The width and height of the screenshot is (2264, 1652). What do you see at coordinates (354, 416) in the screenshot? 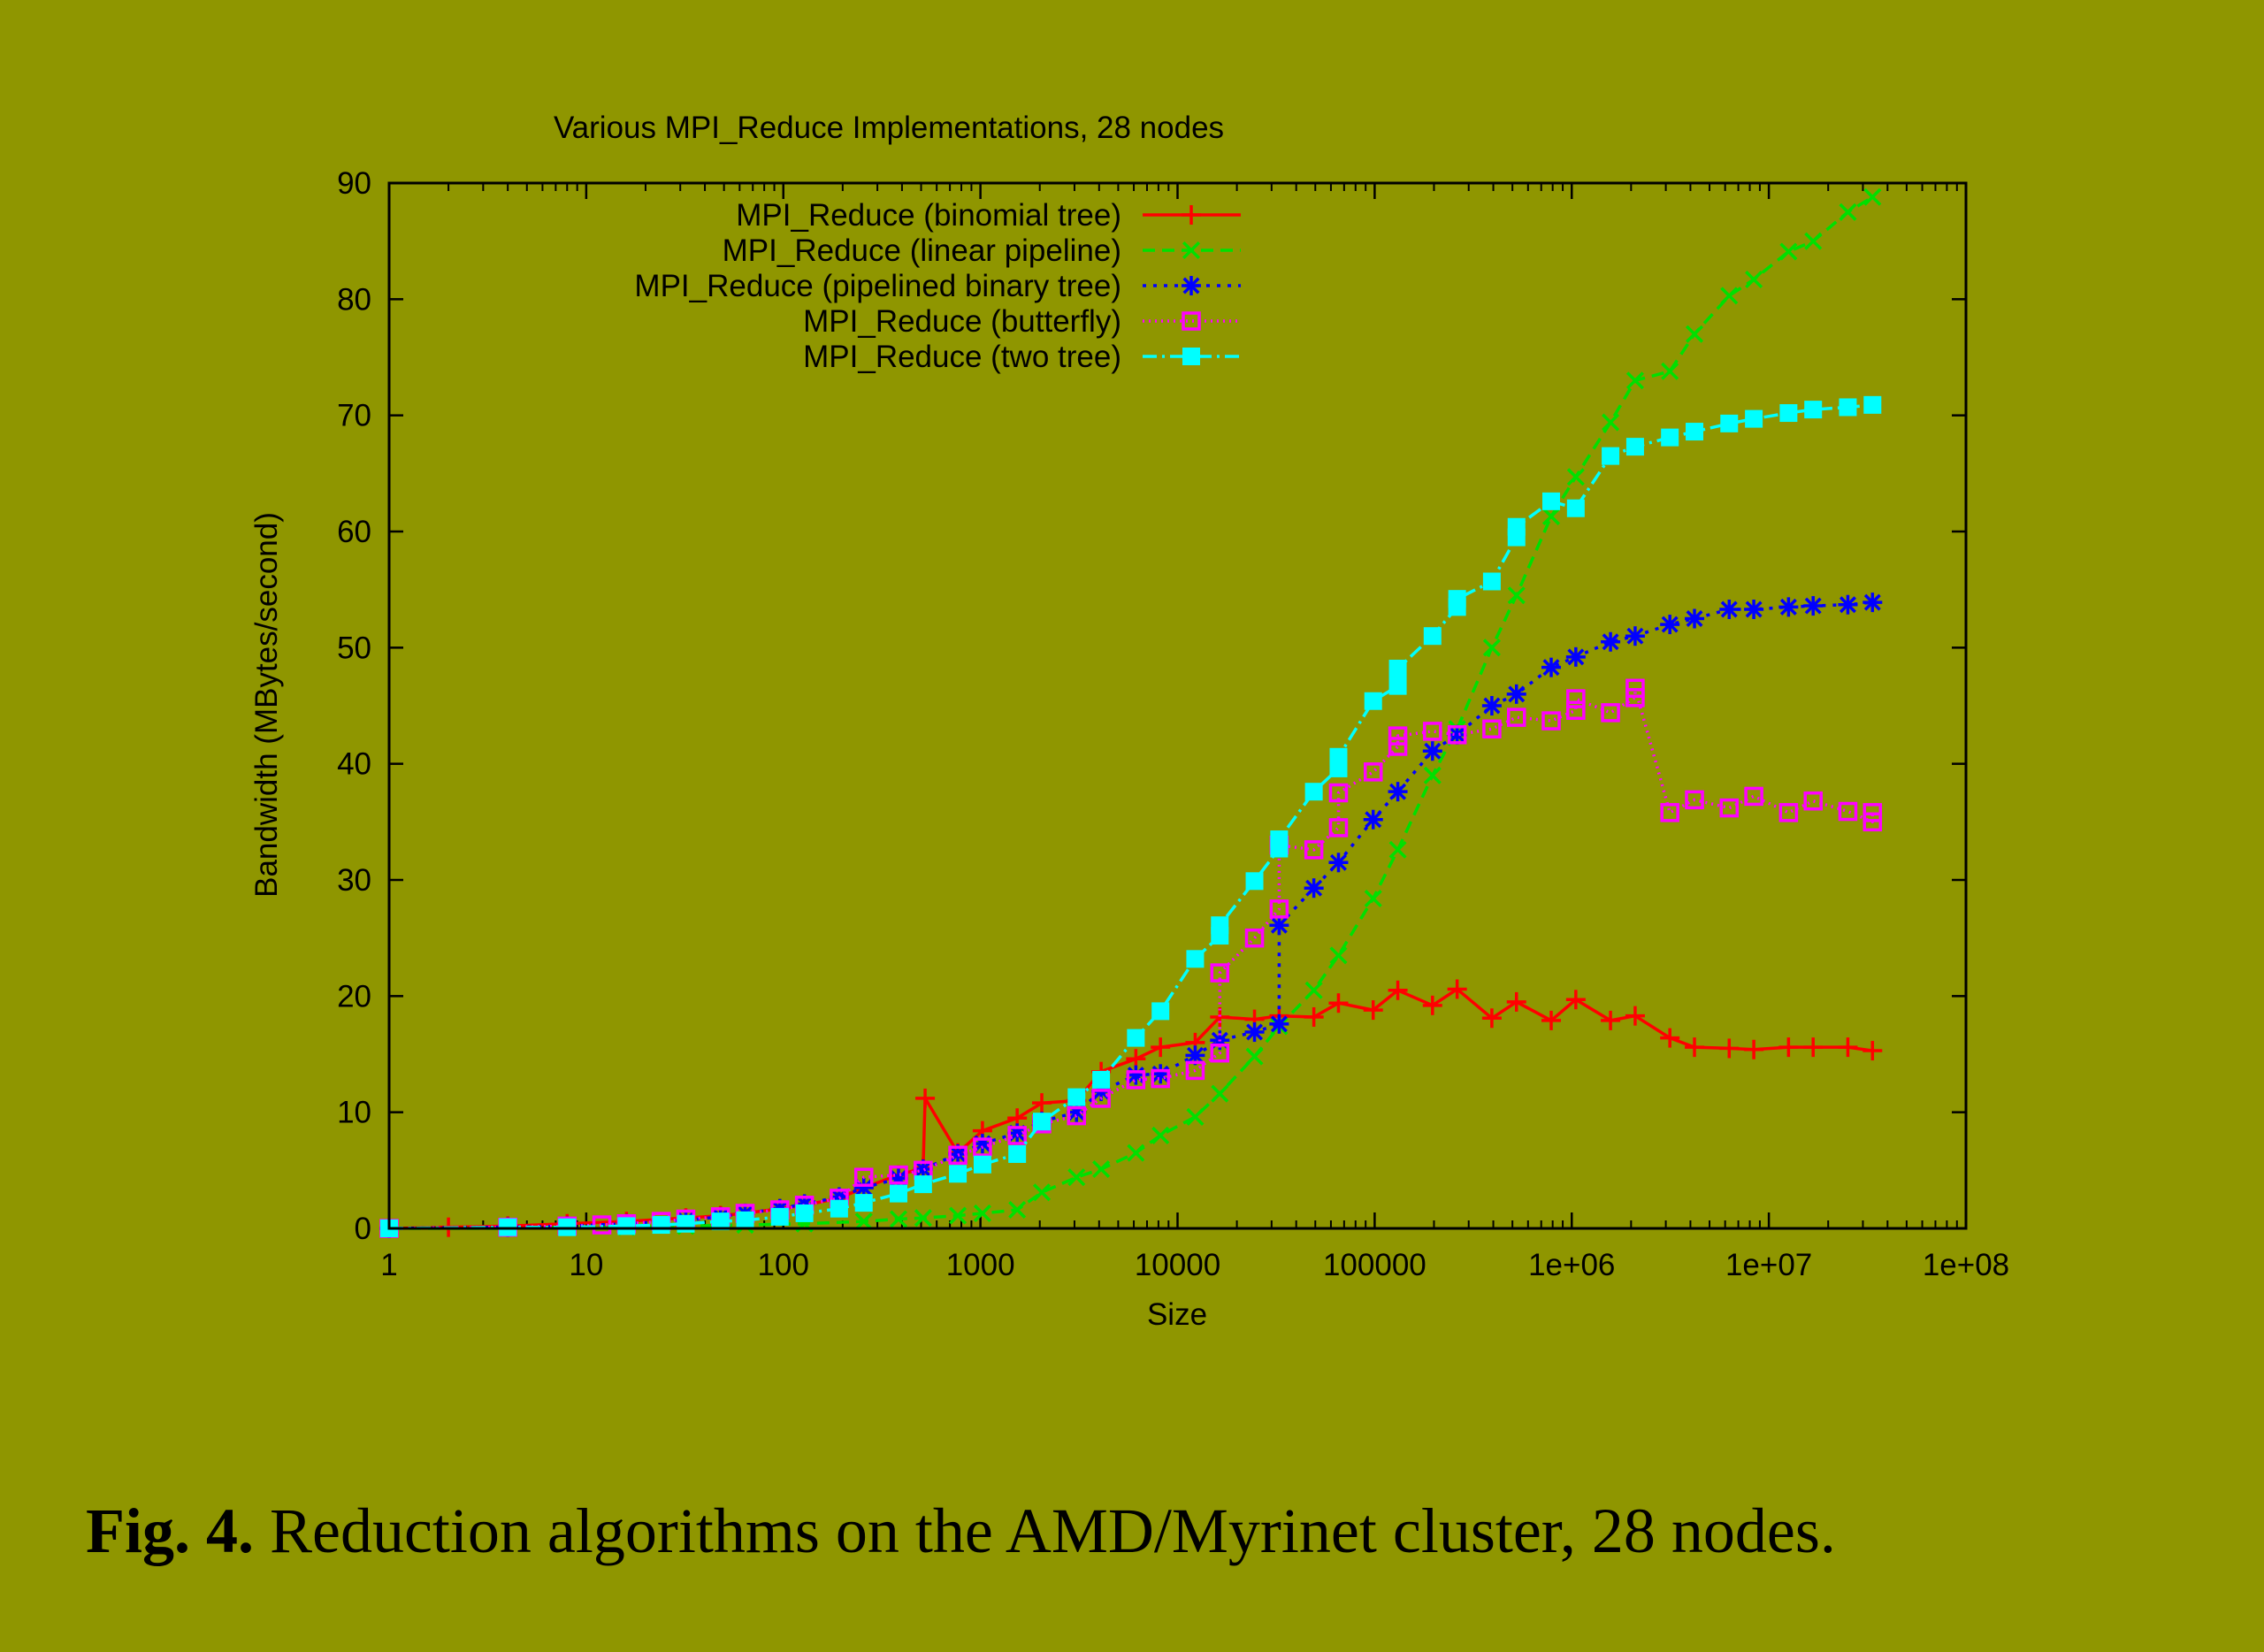
I see `y-tick-label: 70` at bounding box center [354, 416].